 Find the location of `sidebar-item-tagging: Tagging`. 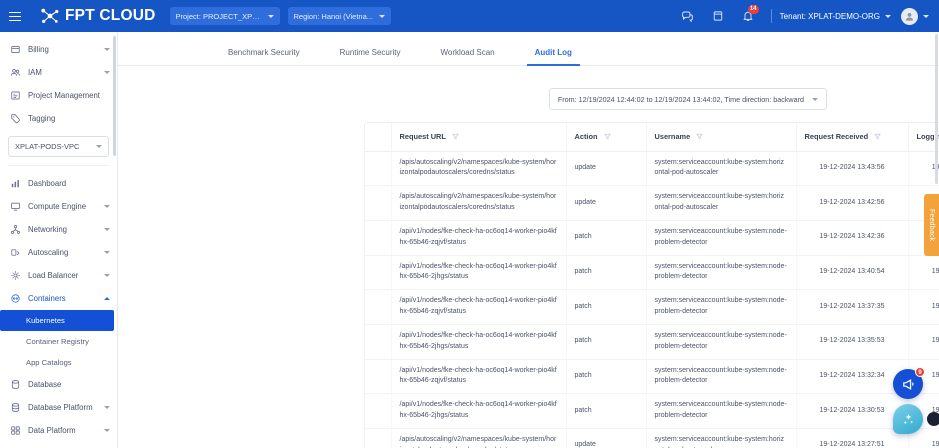

sidebar-item-tagging: Tagging is located at coordinates (58, 118).